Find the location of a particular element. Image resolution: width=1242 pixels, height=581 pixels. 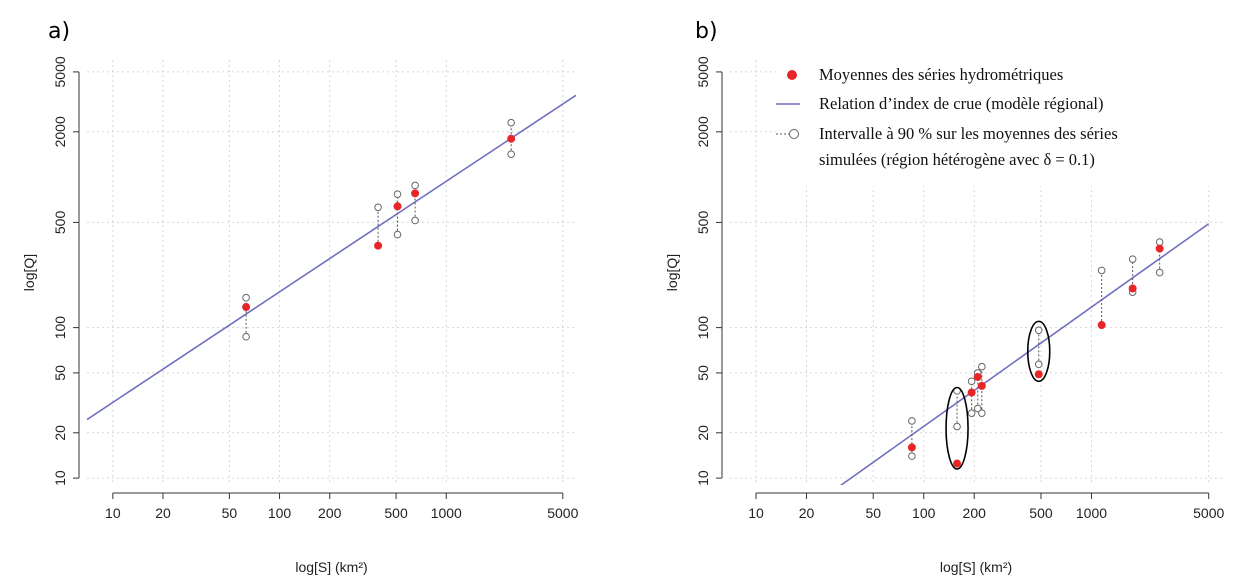

regression-line is located at coordinates (1024, 354).